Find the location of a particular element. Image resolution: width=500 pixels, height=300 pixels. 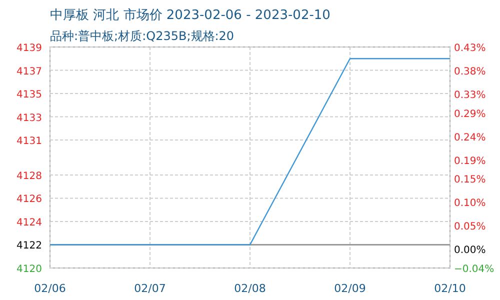

y-tick-label: 4122 is located at coordinates (29, 246).